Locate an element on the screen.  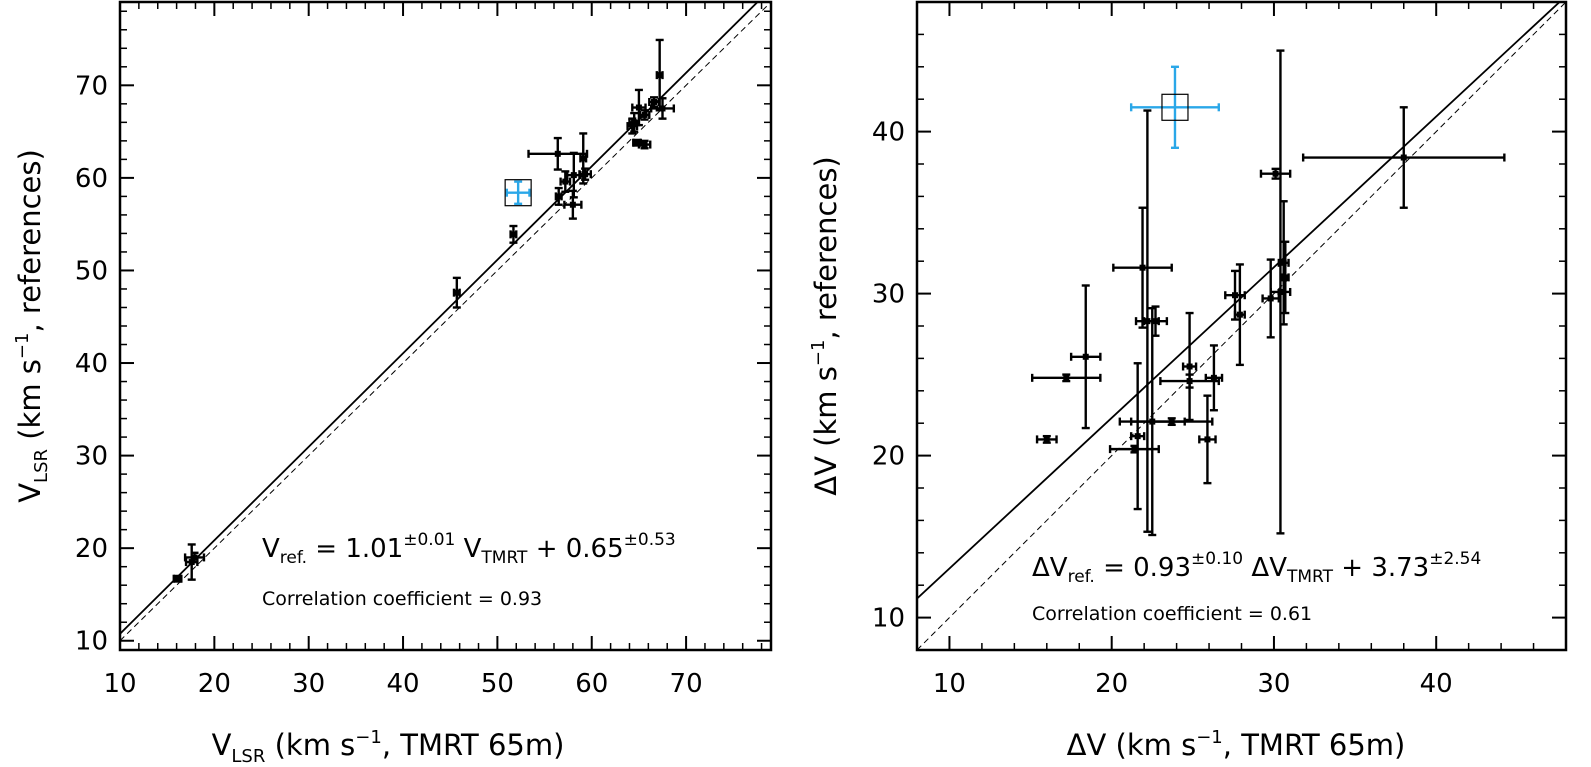
y-tick-label: 20 is located at coordinates (91, 549).